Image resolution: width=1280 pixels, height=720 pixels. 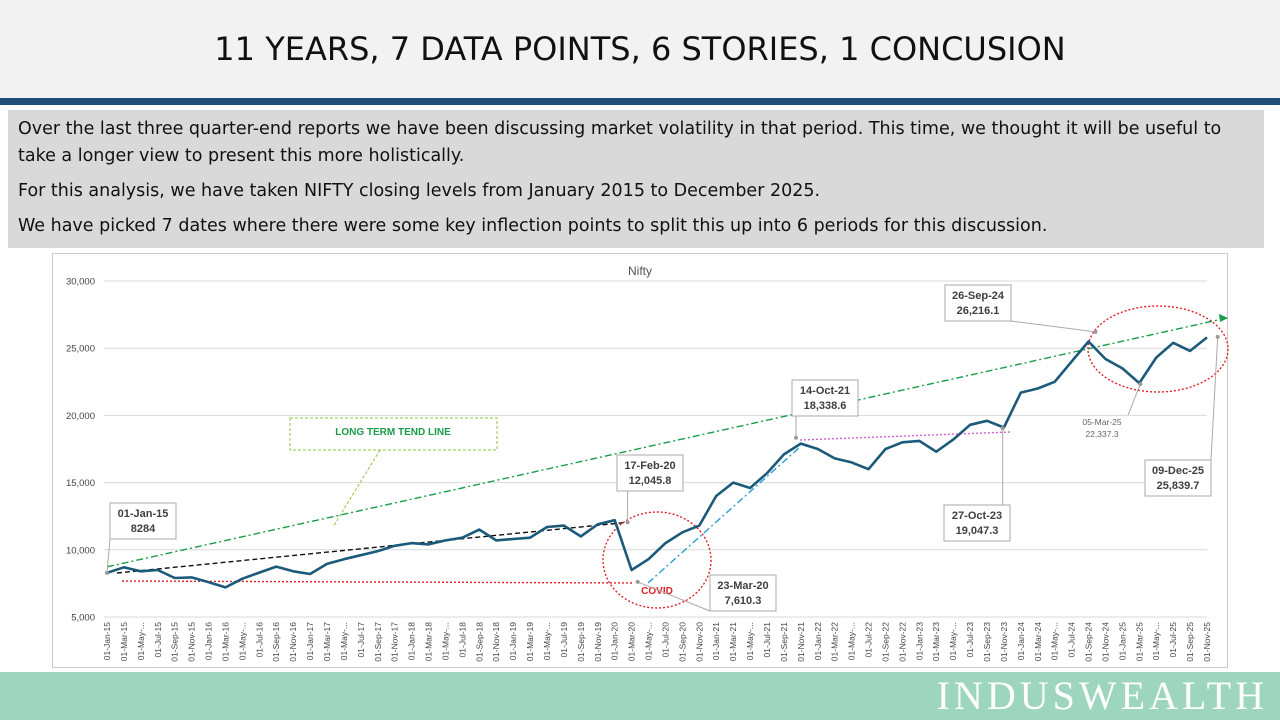 What do you see at coordinates (479, 642) in the screenshot?
I see `x-tick-label: 01-Sep-18` at bounding box center [479, 642].